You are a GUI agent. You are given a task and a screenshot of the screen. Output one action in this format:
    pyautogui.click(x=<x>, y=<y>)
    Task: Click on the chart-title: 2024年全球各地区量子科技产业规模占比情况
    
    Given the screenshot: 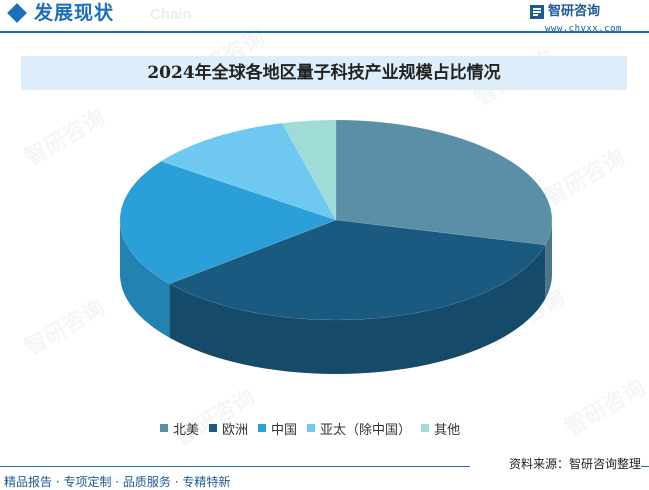 What is the action you would take?
    pyautogui.click(x=324, y=73)
    